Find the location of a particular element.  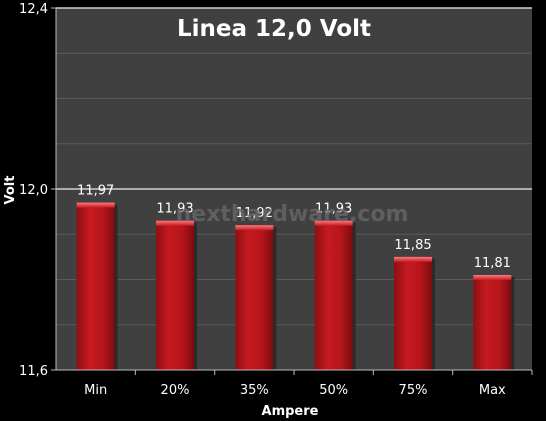

data-label: 11,85 is located at coordinates (412, 245).